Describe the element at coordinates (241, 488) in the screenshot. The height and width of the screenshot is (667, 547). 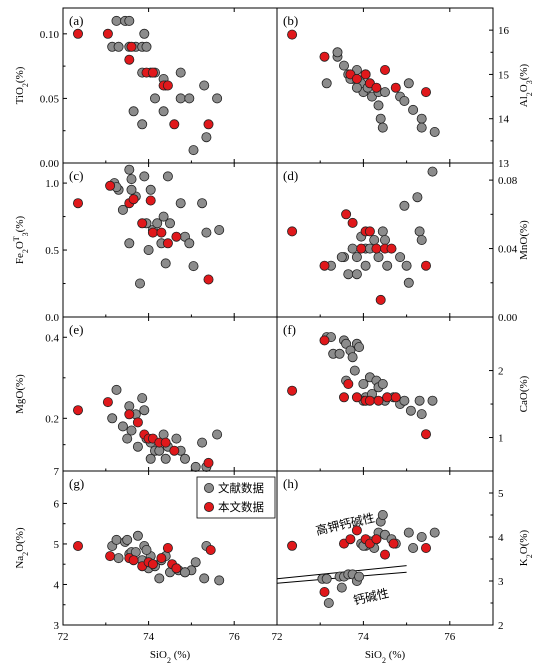
I see `legend-label: 文献数据` at that location.